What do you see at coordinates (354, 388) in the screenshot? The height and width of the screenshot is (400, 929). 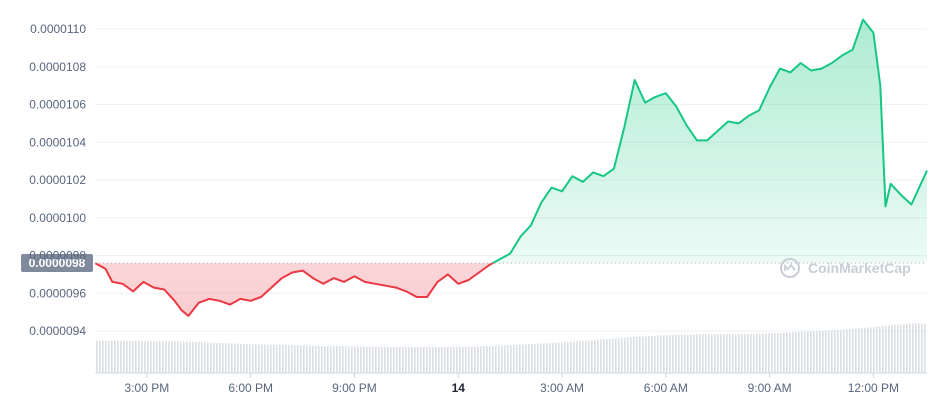 I see `x-tick-label: 9:00 PM` at bounding box center [354, 388].